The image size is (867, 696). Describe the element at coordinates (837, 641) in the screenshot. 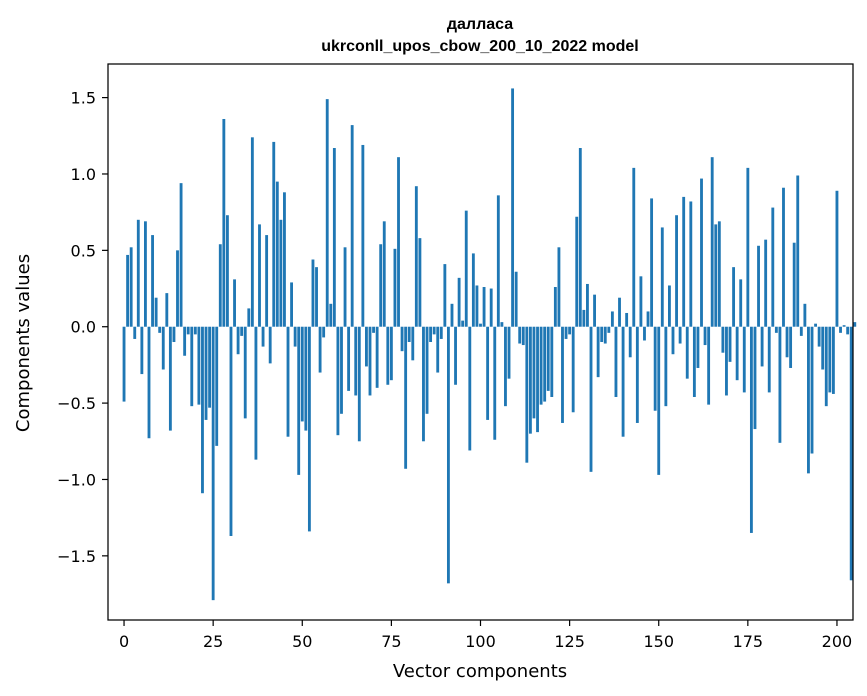

I see `x-tick-label: 200` at that location.